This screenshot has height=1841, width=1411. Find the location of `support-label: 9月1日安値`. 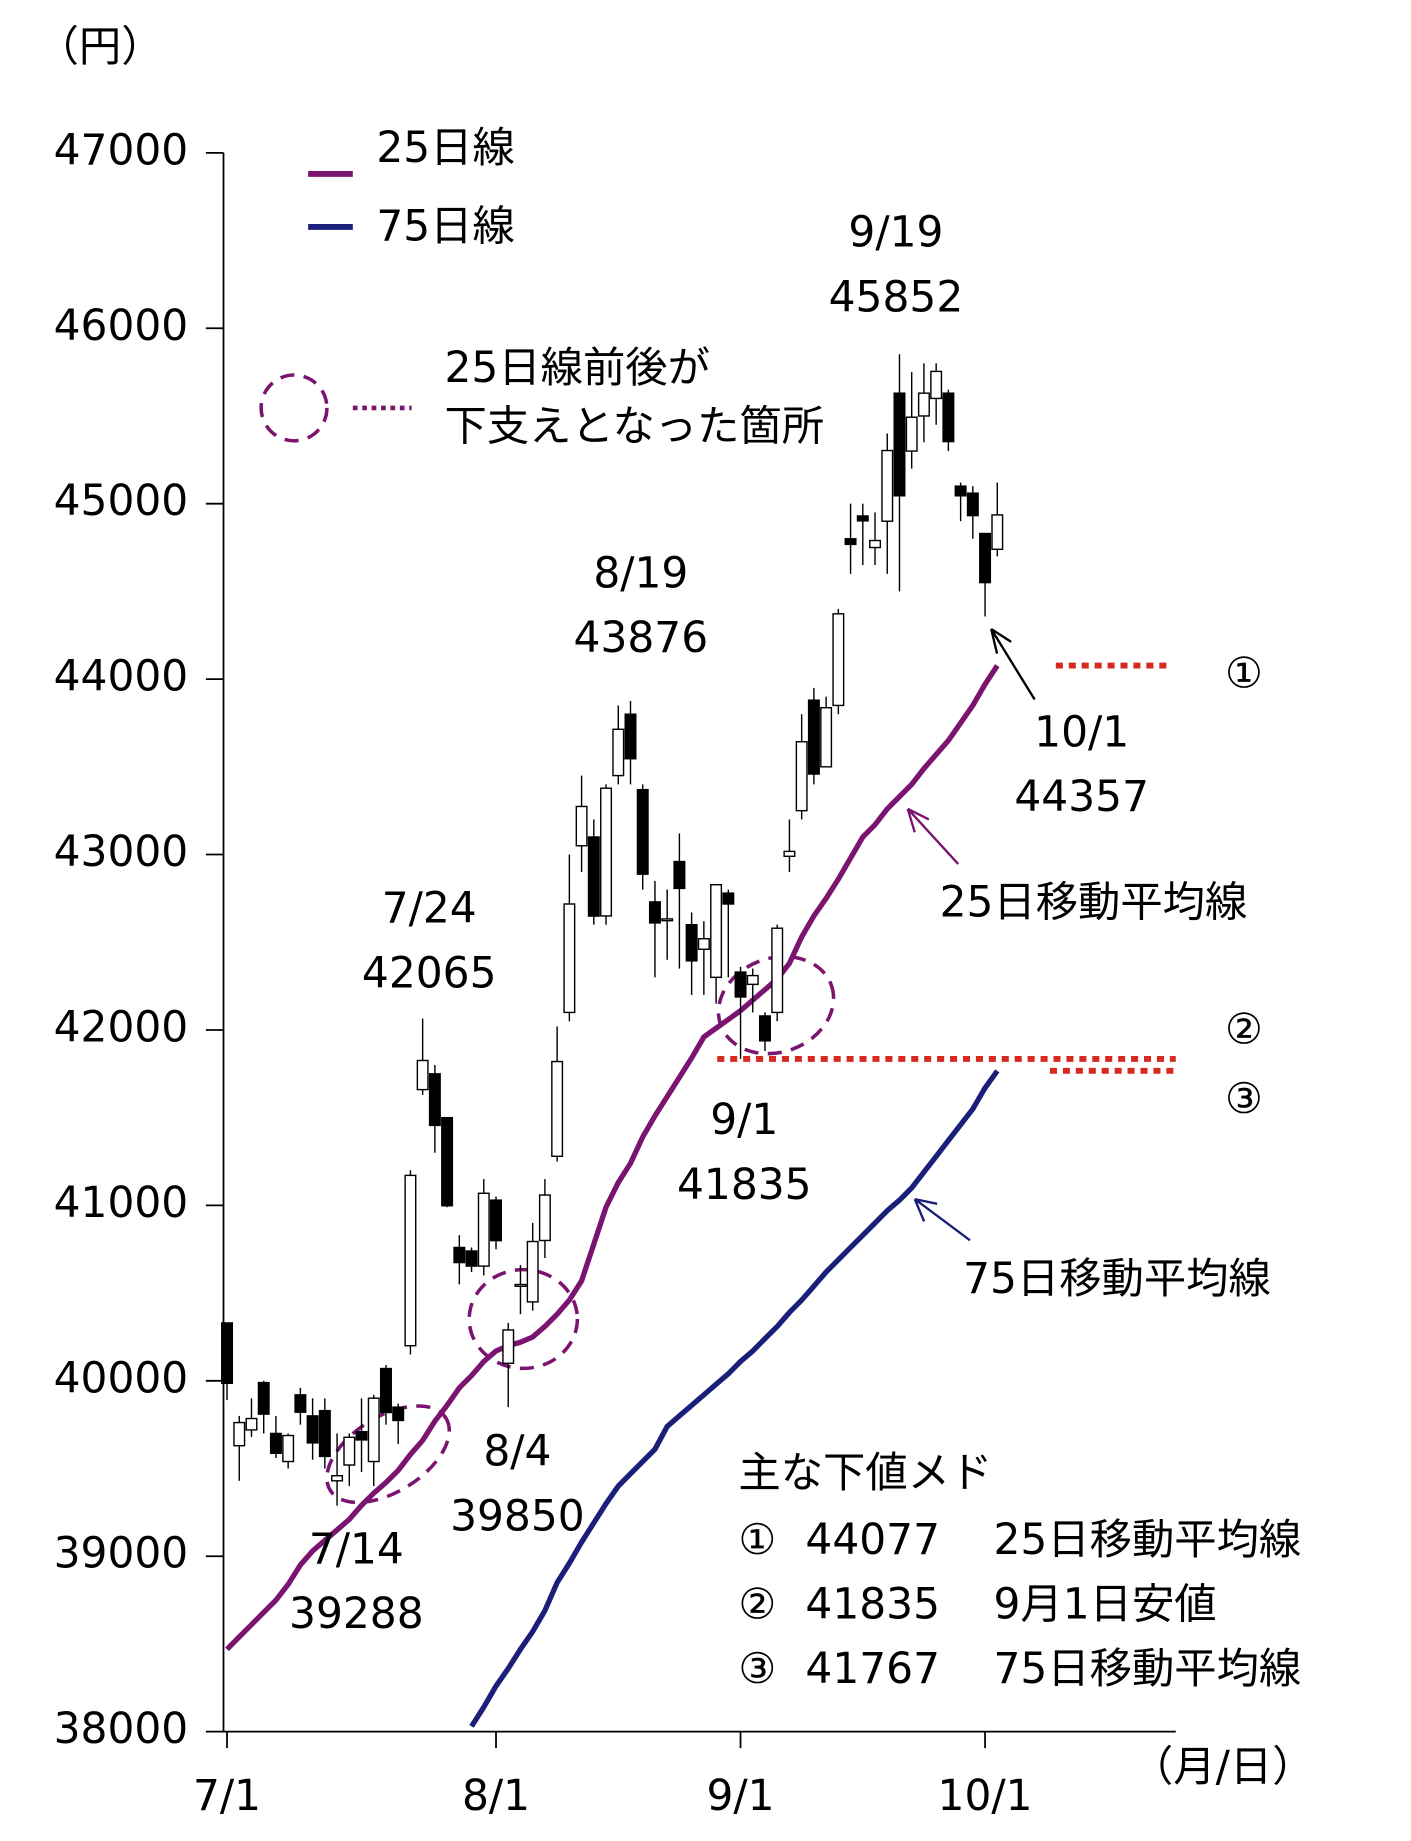

support-label: 9月1日安値 is located at coordinates (1105, 1604).